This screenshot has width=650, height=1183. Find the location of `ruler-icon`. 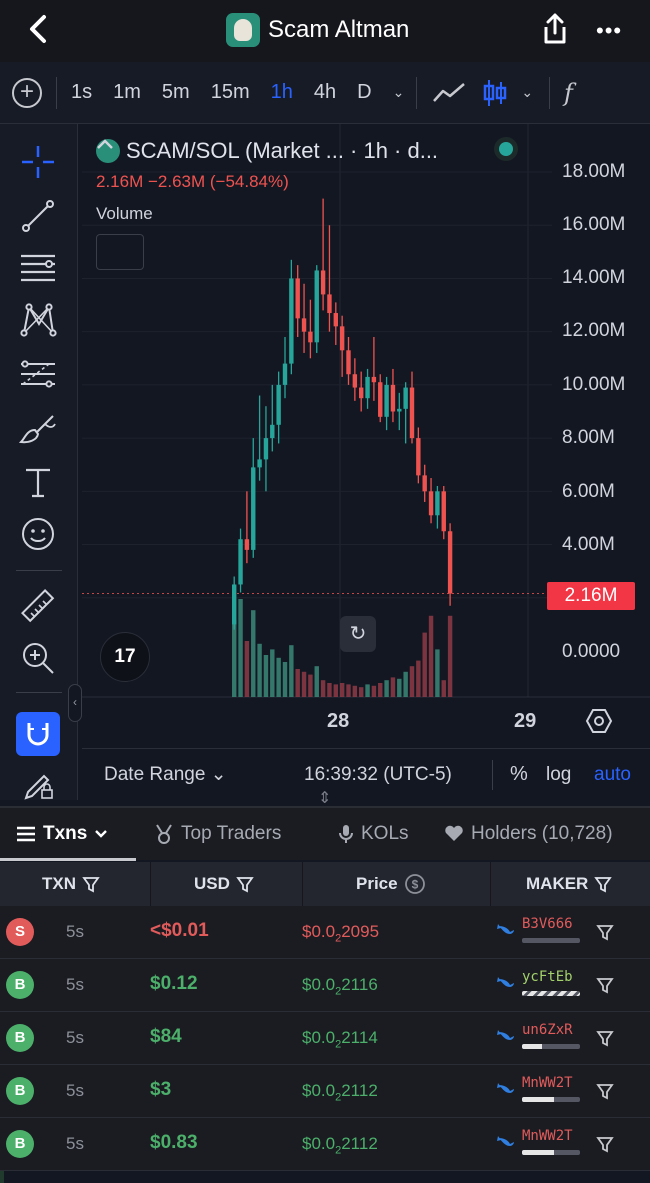

ruler-icon is located at coordinates (38, 606).